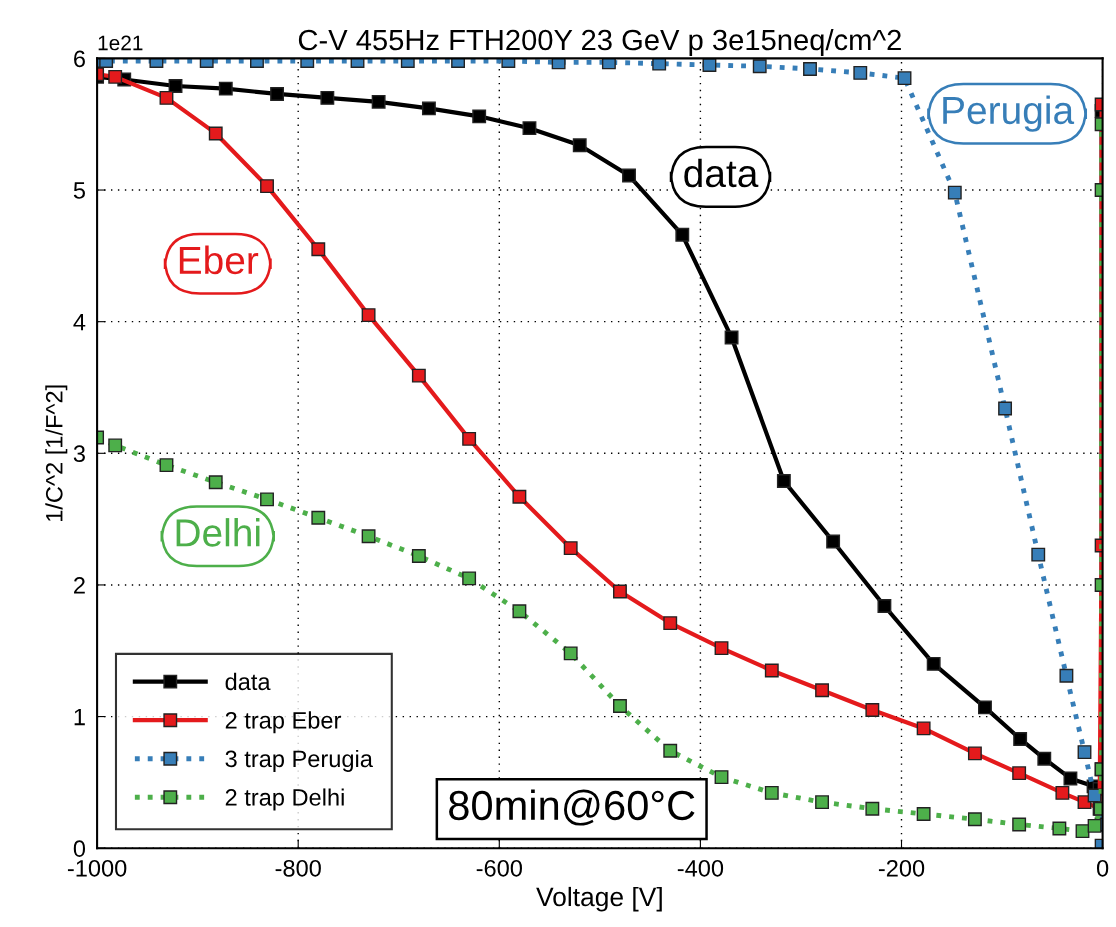 The image size is (1116, 927). I want to click on annotation: Perugia, so click(1009, 113).